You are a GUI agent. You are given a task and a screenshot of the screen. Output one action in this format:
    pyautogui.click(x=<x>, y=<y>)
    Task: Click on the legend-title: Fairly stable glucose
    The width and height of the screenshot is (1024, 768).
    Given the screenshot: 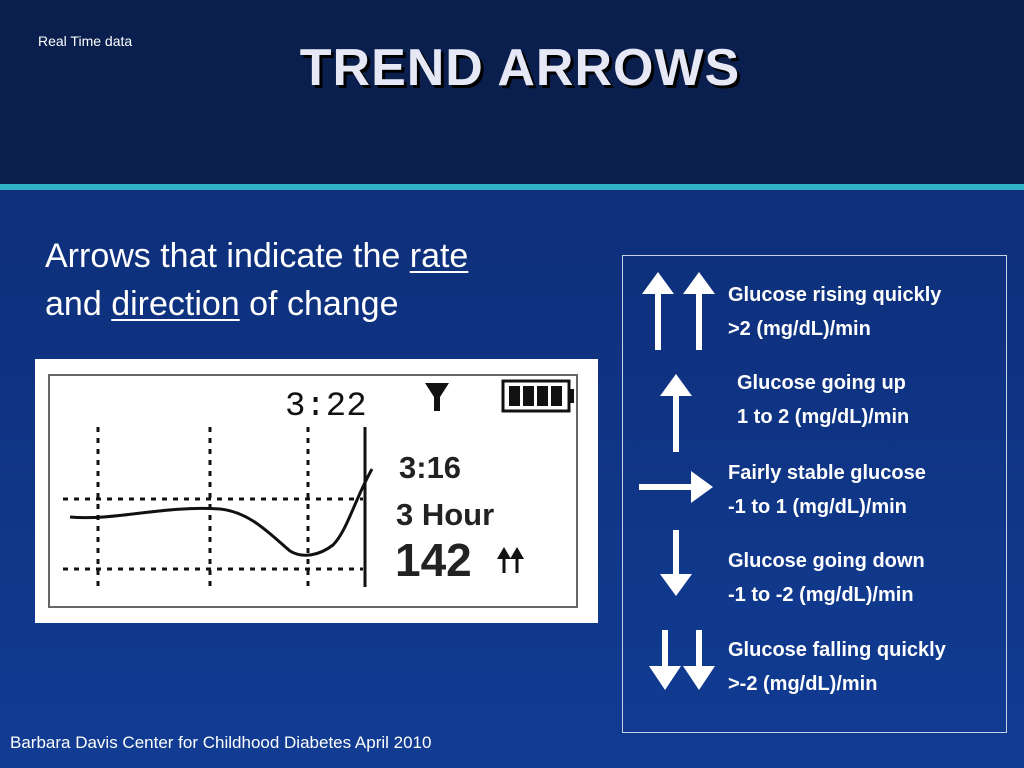 What is the action you would take?
    pyautogui.click(x=827, y=473)
    